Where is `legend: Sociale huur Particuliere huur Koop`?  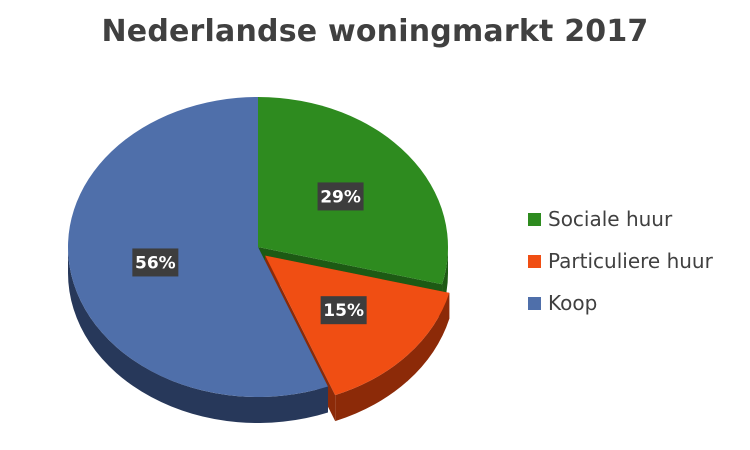 legend: Sociale huur Particuliere huur Koop is located at coordinates (620, 261).